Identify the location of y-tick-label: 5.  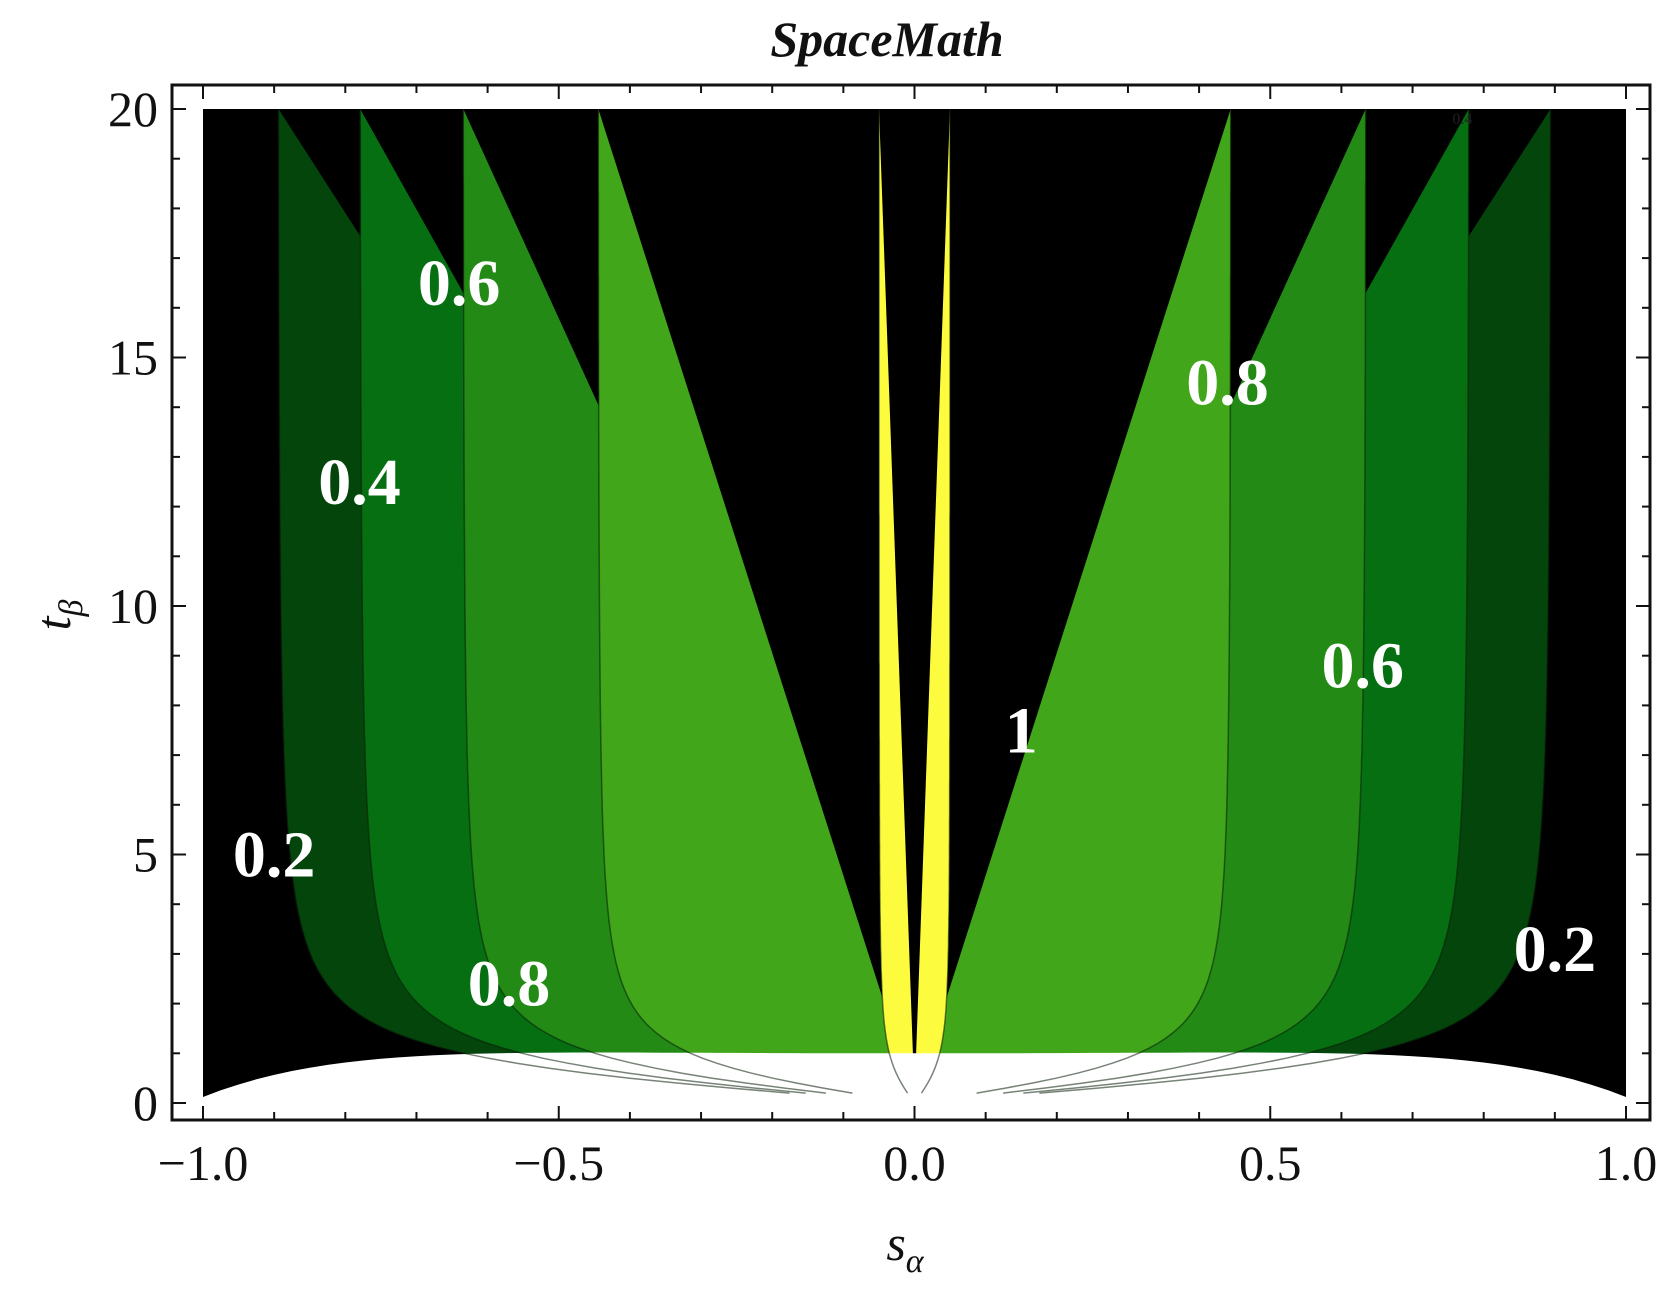
(145, 855).